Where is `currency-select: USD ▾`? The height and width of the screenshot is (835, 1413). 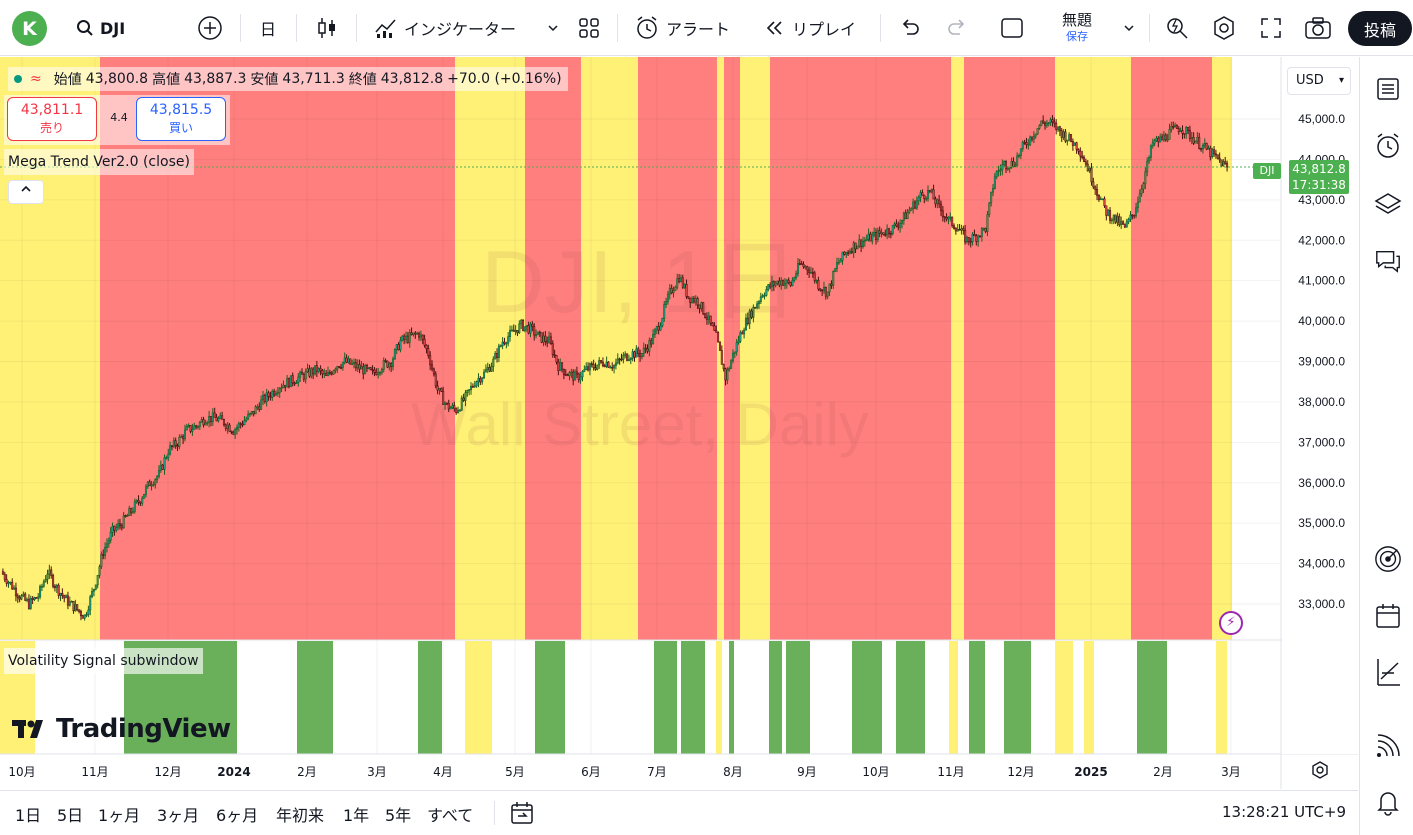 currency-select: USD ▾ is located at coordinates (1319, 81).